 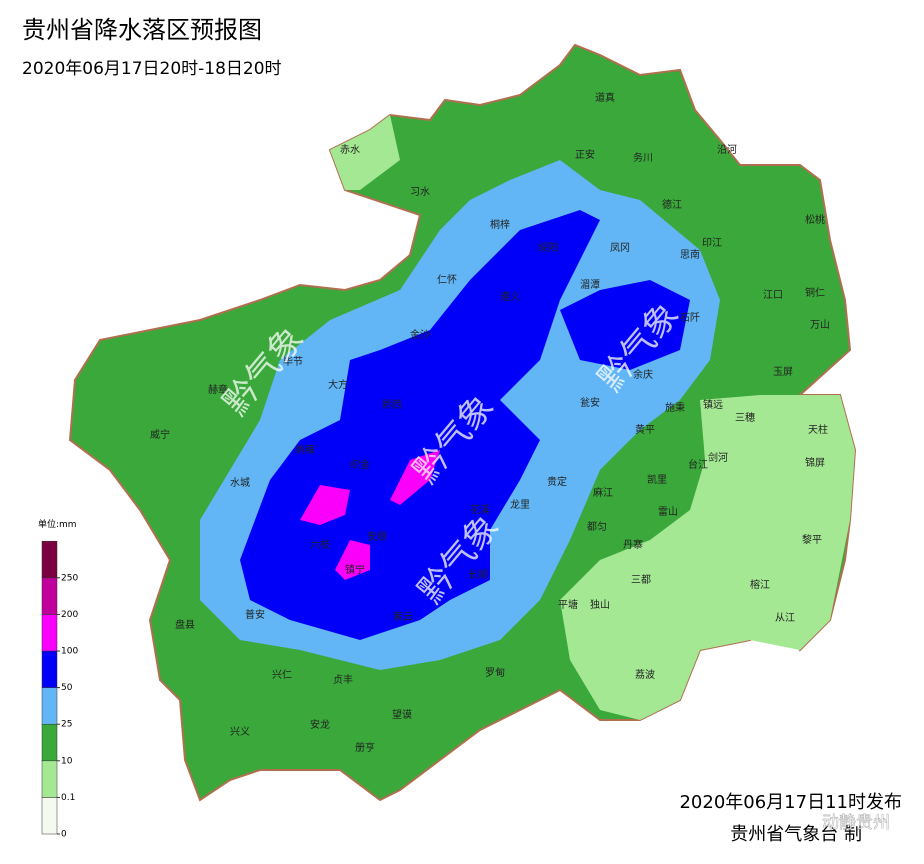 I want to click on county-label: 平塘, so click(x=568, y=604).